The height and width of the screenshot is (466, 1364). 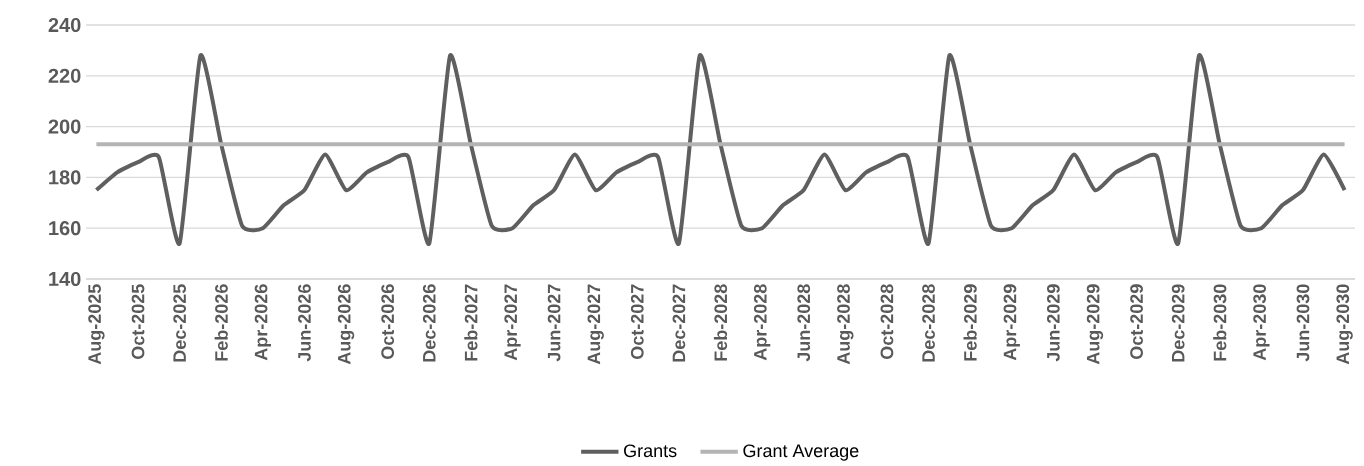 I want to click on y-tick-label: 200, so click(x=64, y=126).